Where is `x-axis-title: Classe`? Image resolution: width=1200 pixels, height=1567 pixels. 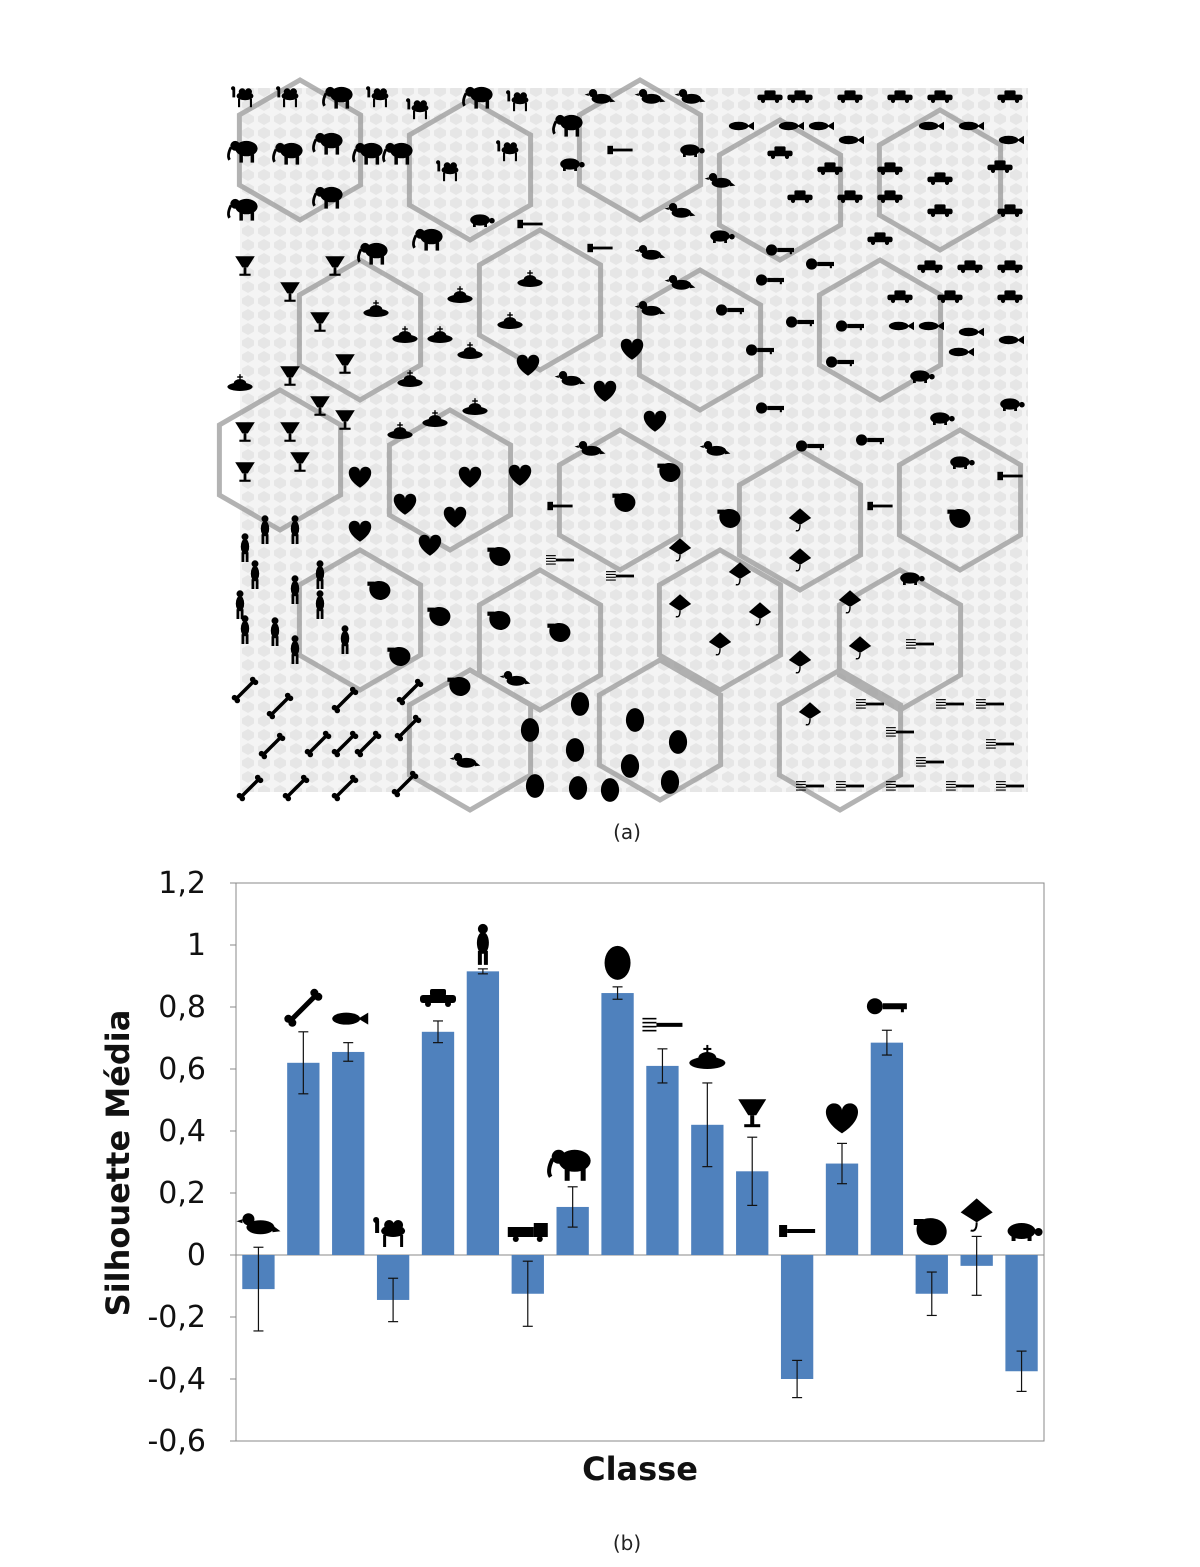 x-axis-title: Classe is located at coordinates (640, 1469).